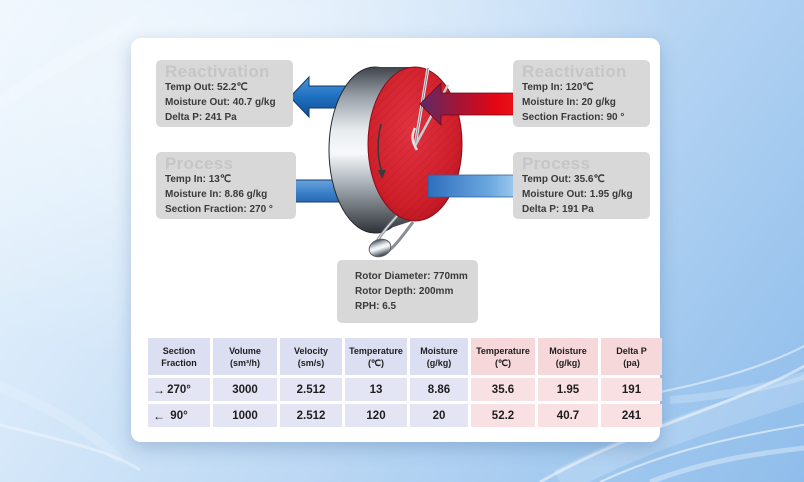 The image size is (804, 482). Describe the element at coordinates (179, 350) in the screenshot. I see `header-line: Section` at that location.